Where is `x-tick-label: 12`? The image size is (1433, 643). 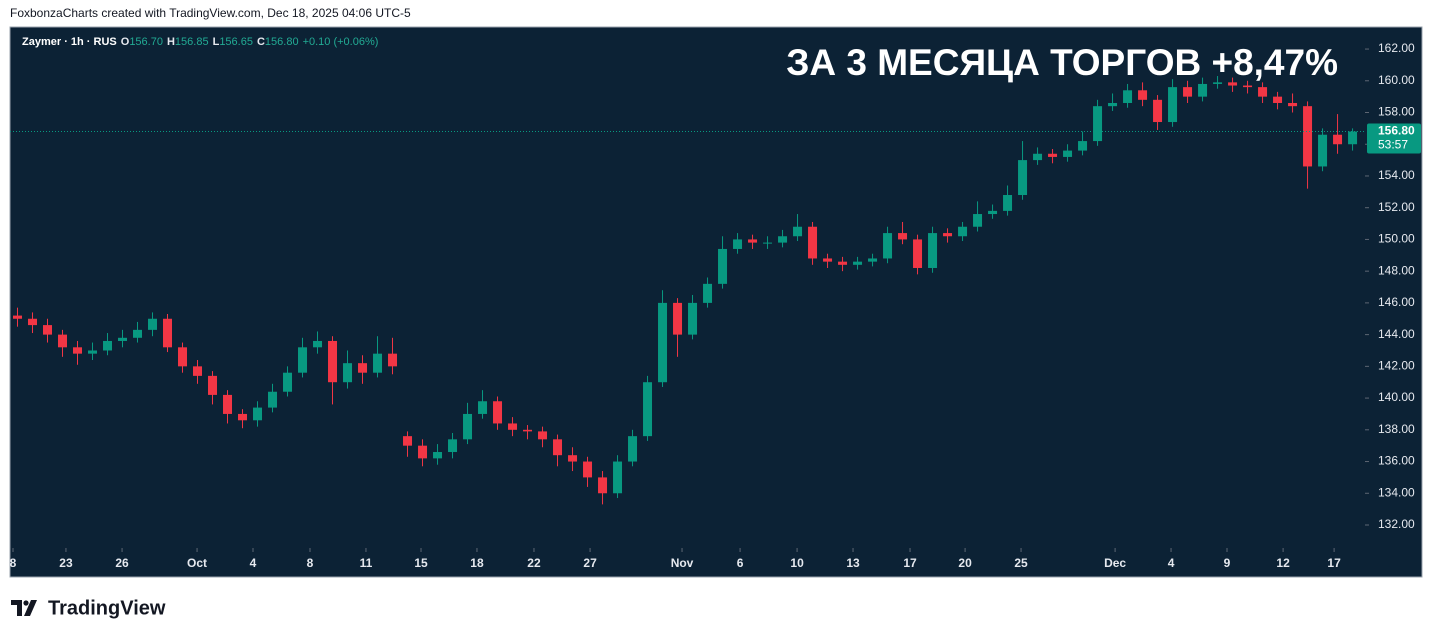
x-tick-label: 12 is located at coordinates (1283, 563).